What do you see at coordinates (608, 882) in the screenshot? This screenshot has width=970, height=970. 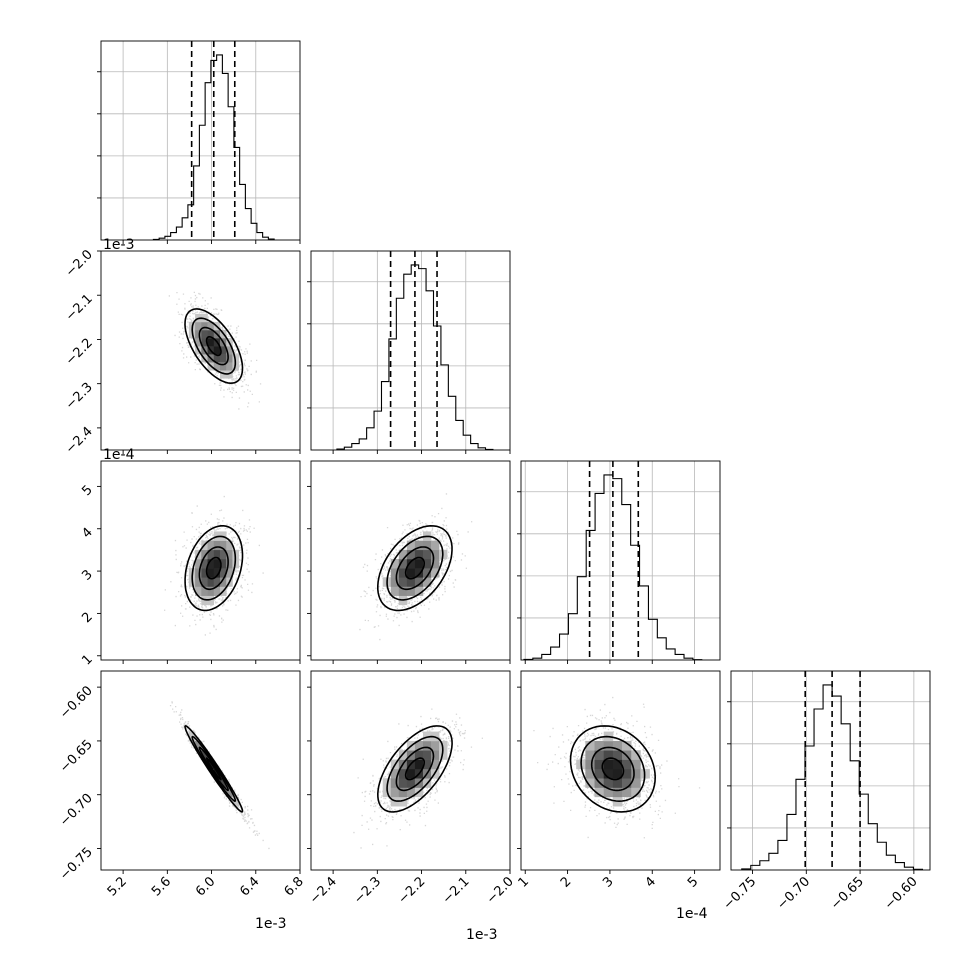 I see `x-tick-label: 3` at bounding box center [608, 882].